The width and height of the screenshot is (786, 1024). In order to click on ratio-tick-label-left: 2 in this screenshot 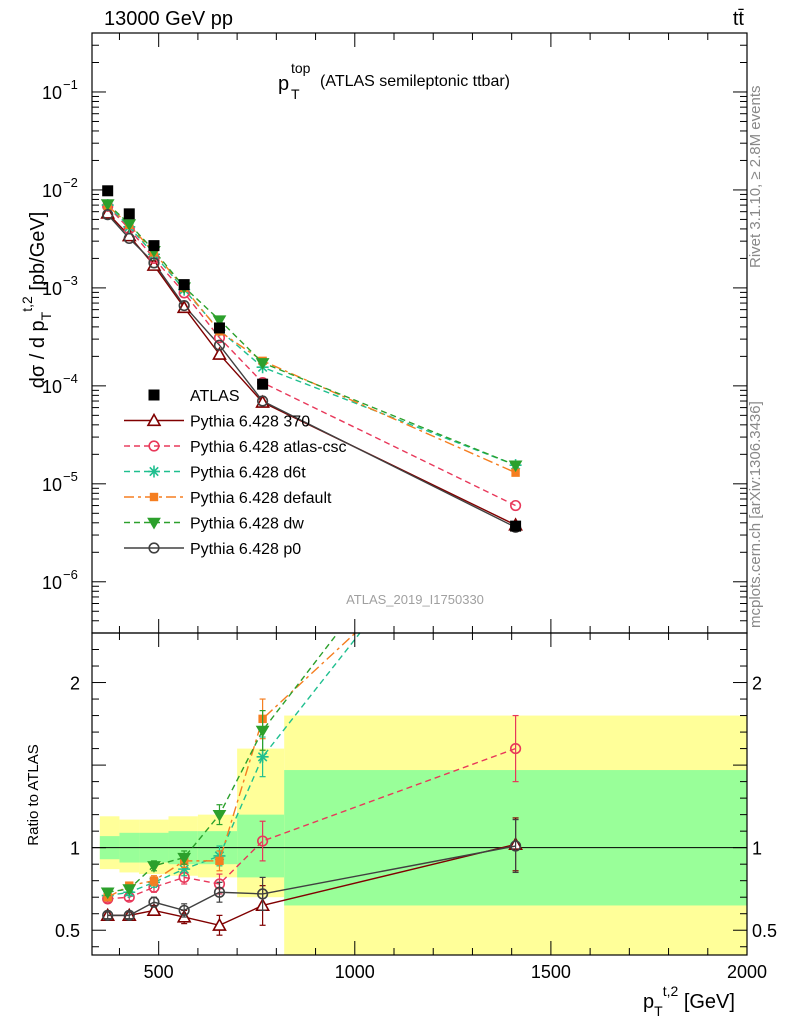, I will do `click(75, 684)`.